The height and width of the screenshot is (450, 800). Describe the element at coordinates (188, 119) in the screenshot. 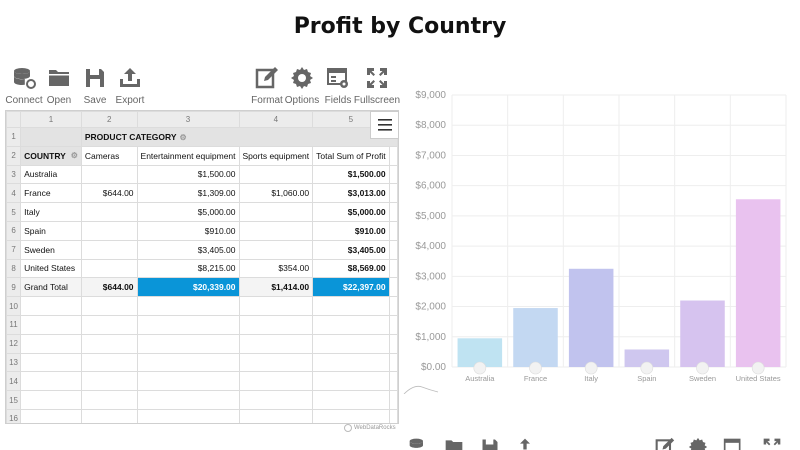

I see `column-header: 3` at that location.